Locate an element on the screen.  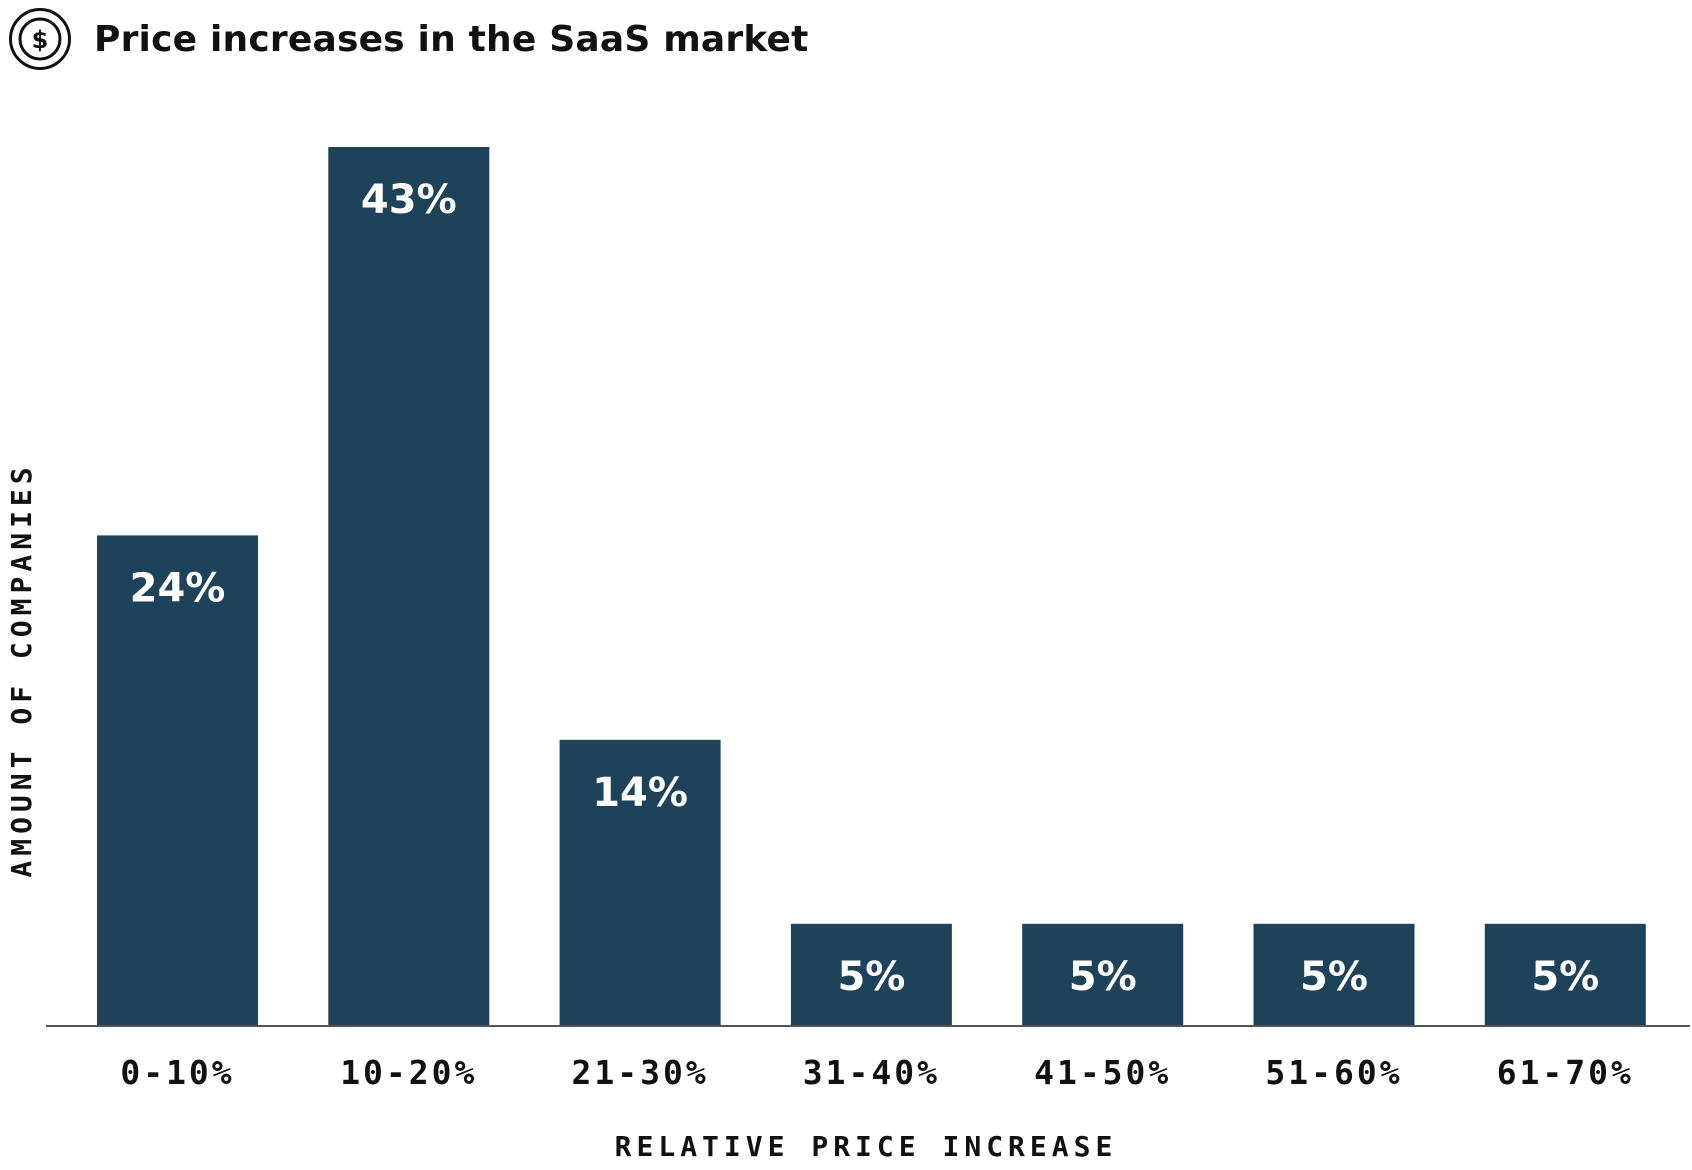
x-tick-label: 51-60% is located at coordinates (1333, 1072).